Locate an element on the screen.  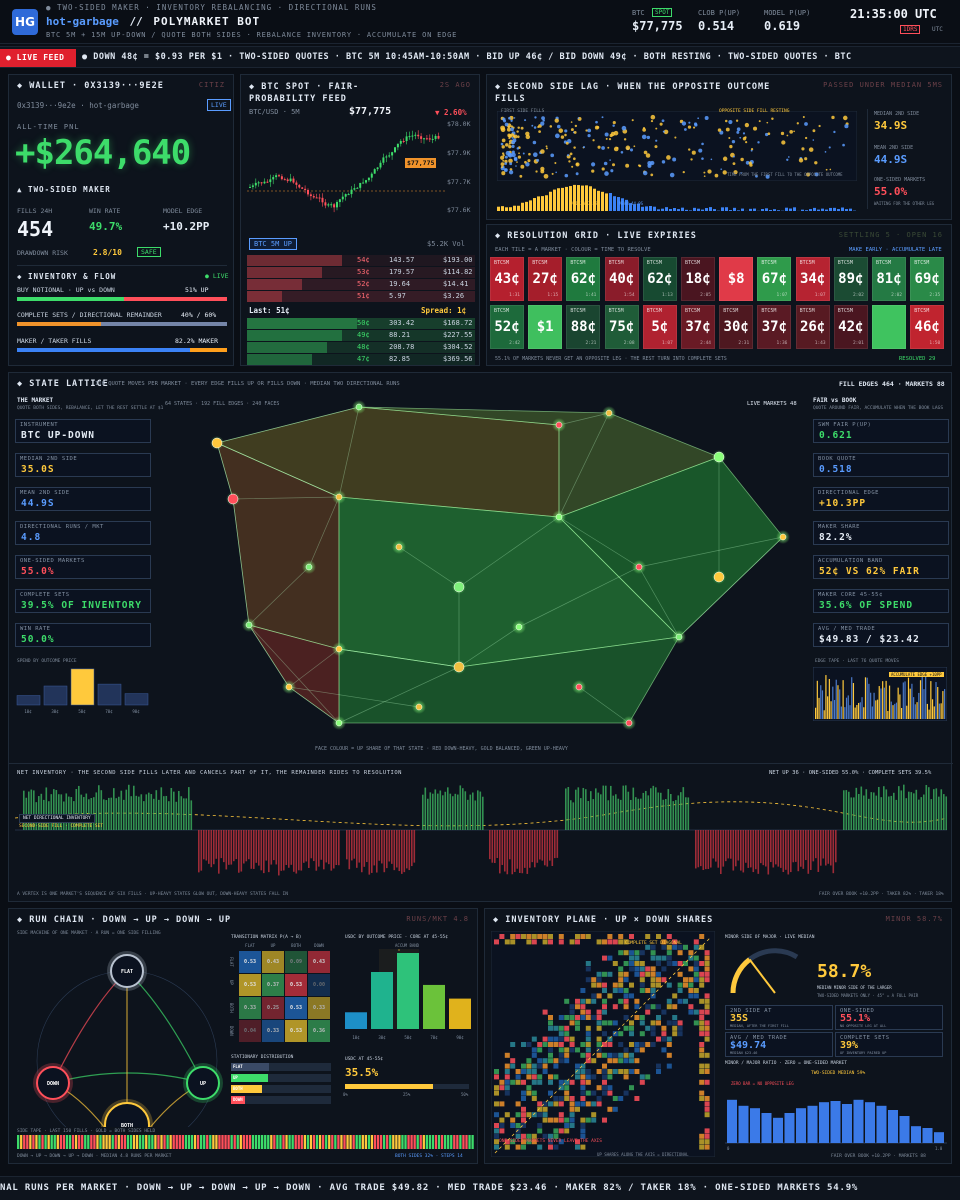
market-tile: BTC5M 88¢ 2:21 is located at coordinates (583, 327).